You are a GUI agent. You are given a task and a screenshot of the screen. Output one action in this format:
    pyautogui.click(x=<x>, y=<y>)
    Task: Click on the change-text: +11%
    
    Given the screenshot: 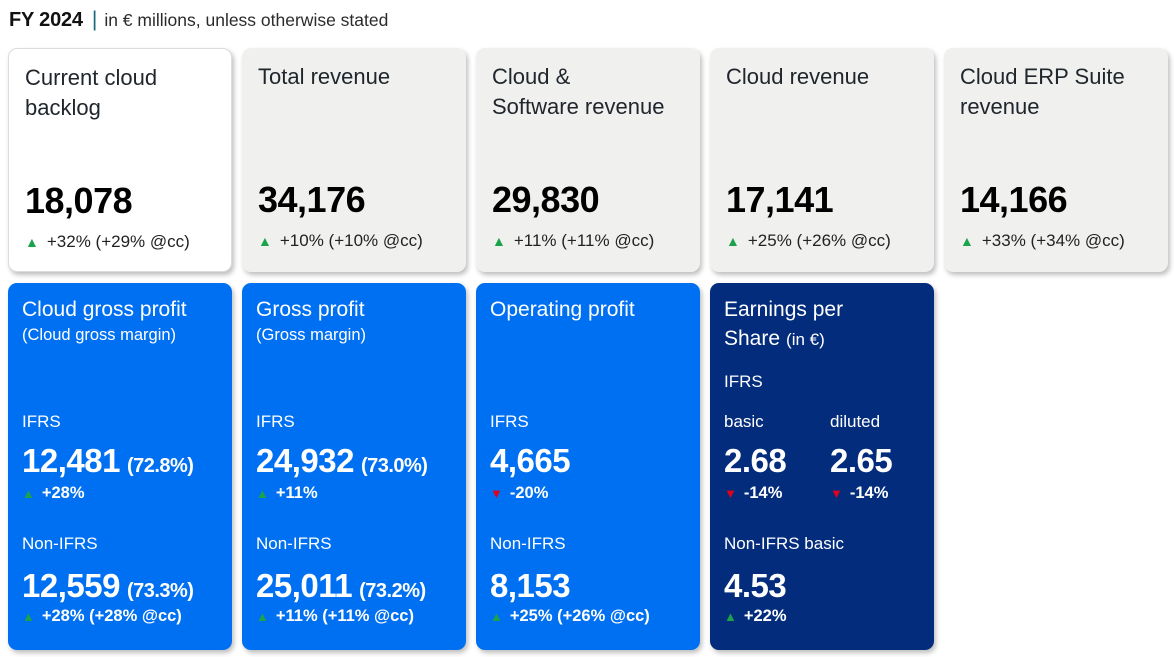 What is the action you would take?
    pyautogui.click(x=296, y=493)
    